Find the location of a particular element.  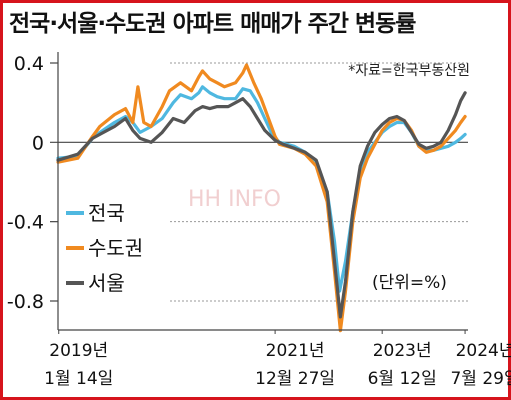

legend-label-0: 전국 is located at coordinates (106, 213).